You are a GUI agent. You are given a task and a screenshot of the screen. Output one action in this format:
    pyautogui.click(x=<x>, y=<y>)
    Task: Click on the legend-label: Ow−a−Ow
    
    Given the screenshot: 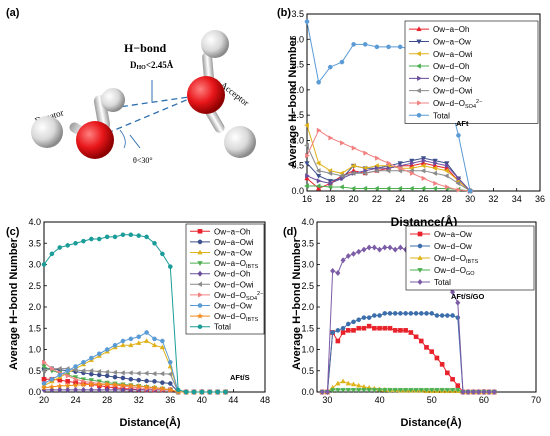 What is the action you would take?
    pyautogui.click(x=453, y=234)
    